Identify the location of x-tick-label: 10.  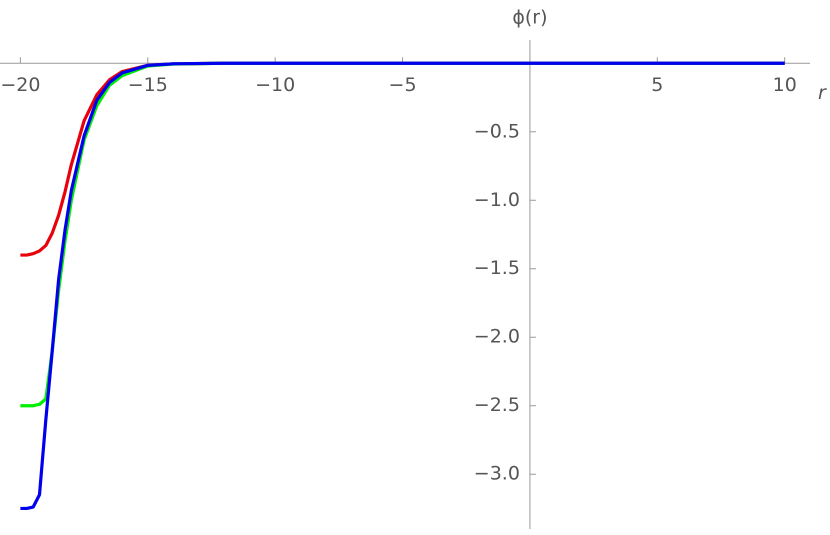
(785, 85).